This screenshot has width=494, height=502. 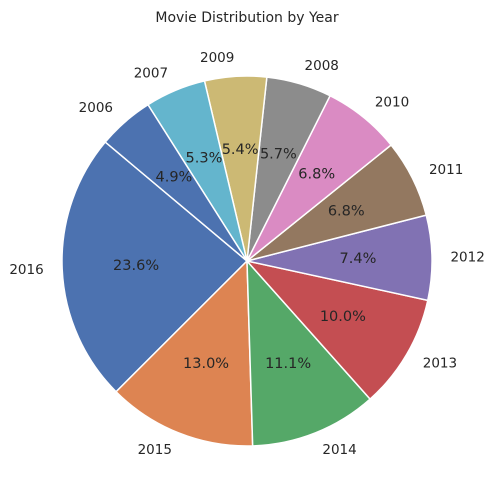 I want to click on percent-label-2010: 6.8%, so click(x=316, y=175).